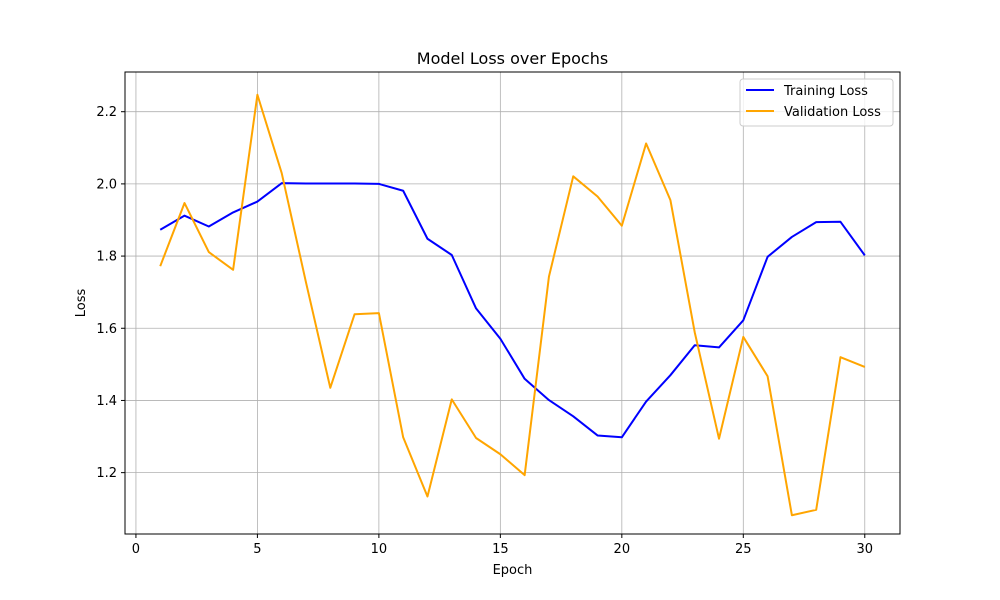 Image resolution: width=1000 pixels, height=600 pixels. What do you see at coordinates (257, 549) in the screenshot?
I see `x-tick-label: 5` at bounding box center [257, 549].